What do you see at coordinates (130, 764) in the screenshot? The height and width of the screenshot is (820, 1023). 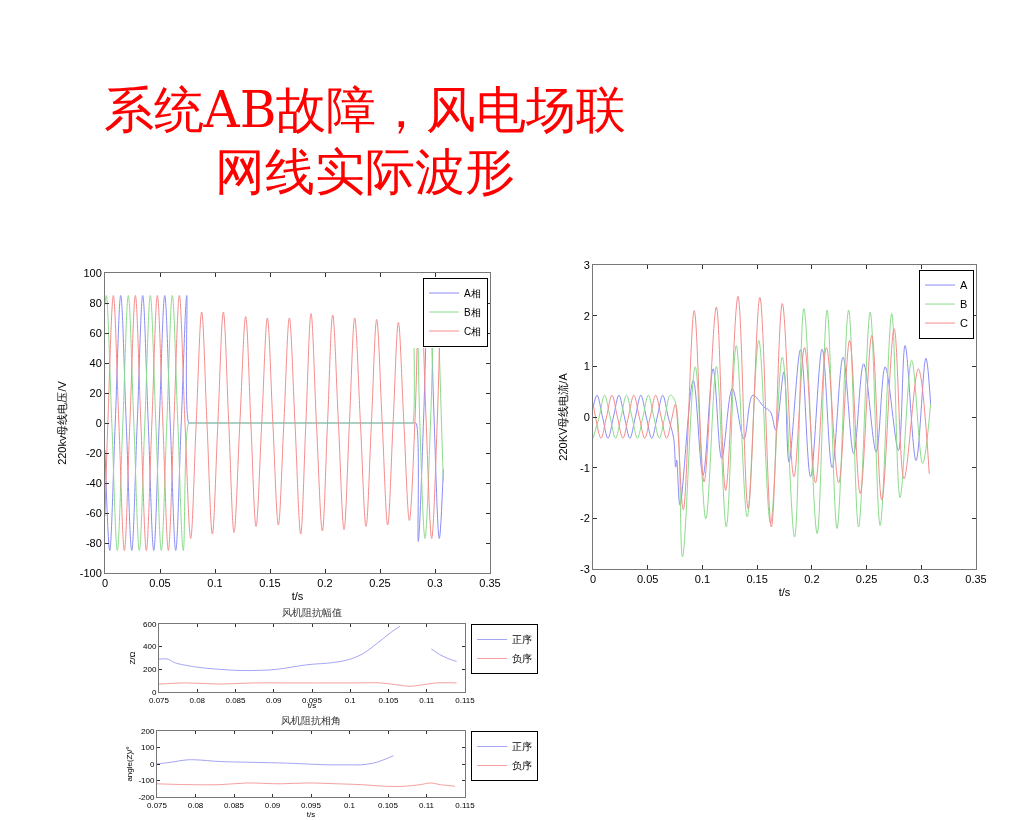 I see `y-axis-title: angle(Z)/°` at bounding box center [130, 764].